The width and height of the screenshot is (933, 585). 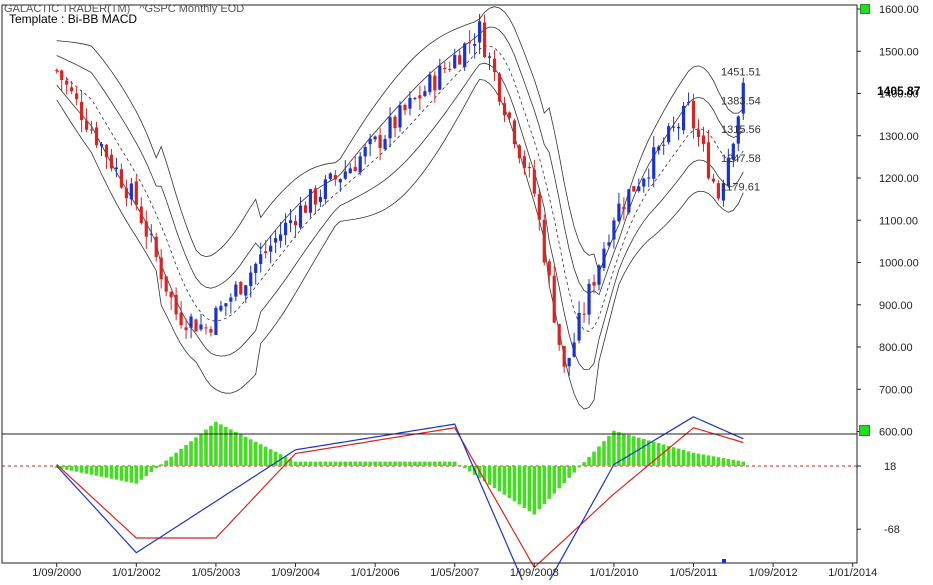 I want to click on band-value-label: 1247.58, so click(x=741, y=159).